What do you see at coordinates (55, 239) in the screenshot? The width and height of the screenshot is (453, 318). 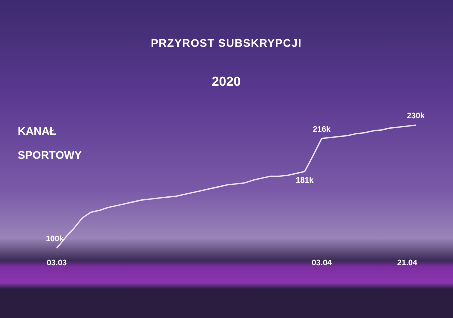 I see `data-label: 100k` at bounding box center [55, 239].